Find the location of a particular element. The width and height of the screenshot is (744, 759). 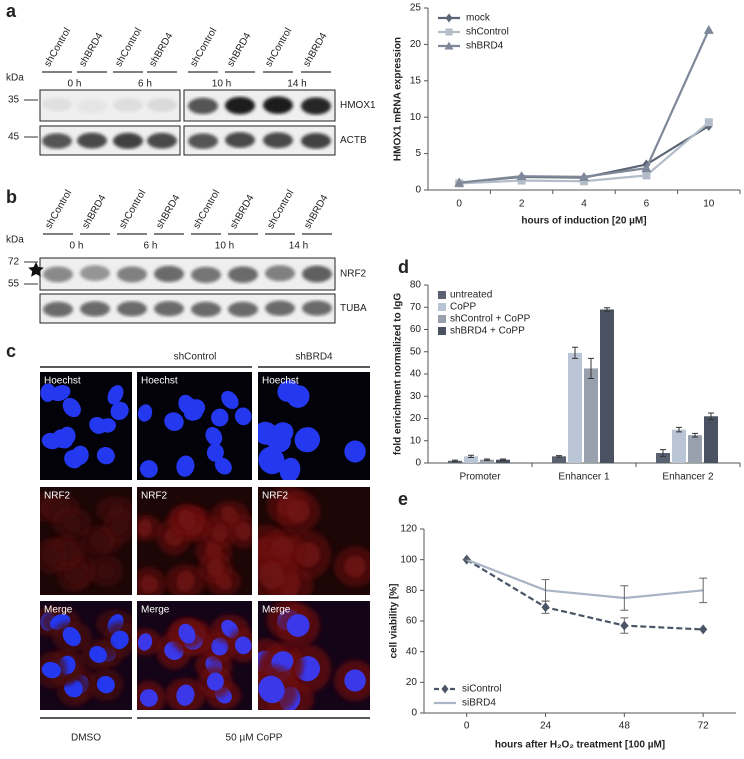

y-tick-label: 60 is located at coordinates (412, 621).